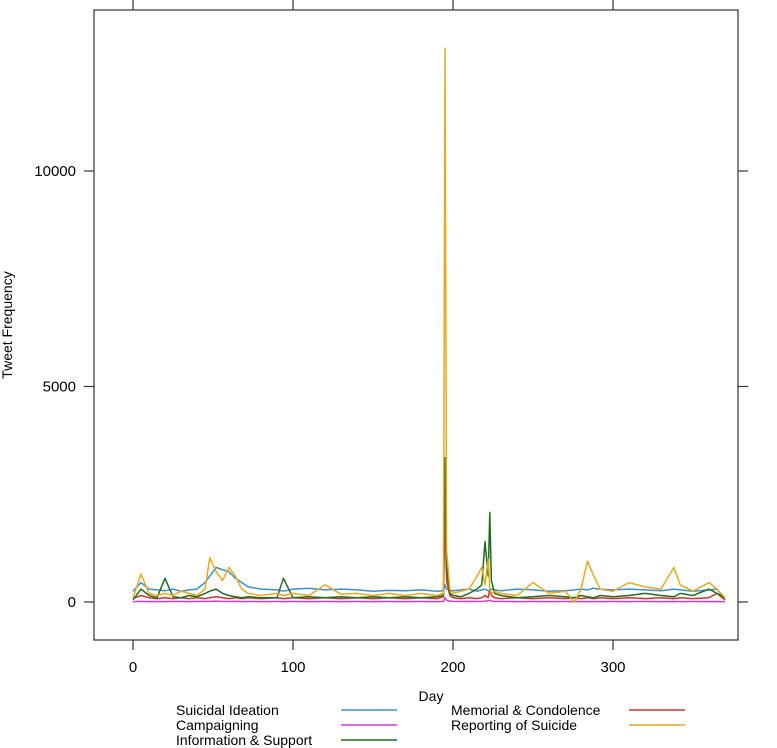 Image resolution: width=777 pixels, height=748 pixels. I want to click on x-axis-title: Day, so click(431, 696).